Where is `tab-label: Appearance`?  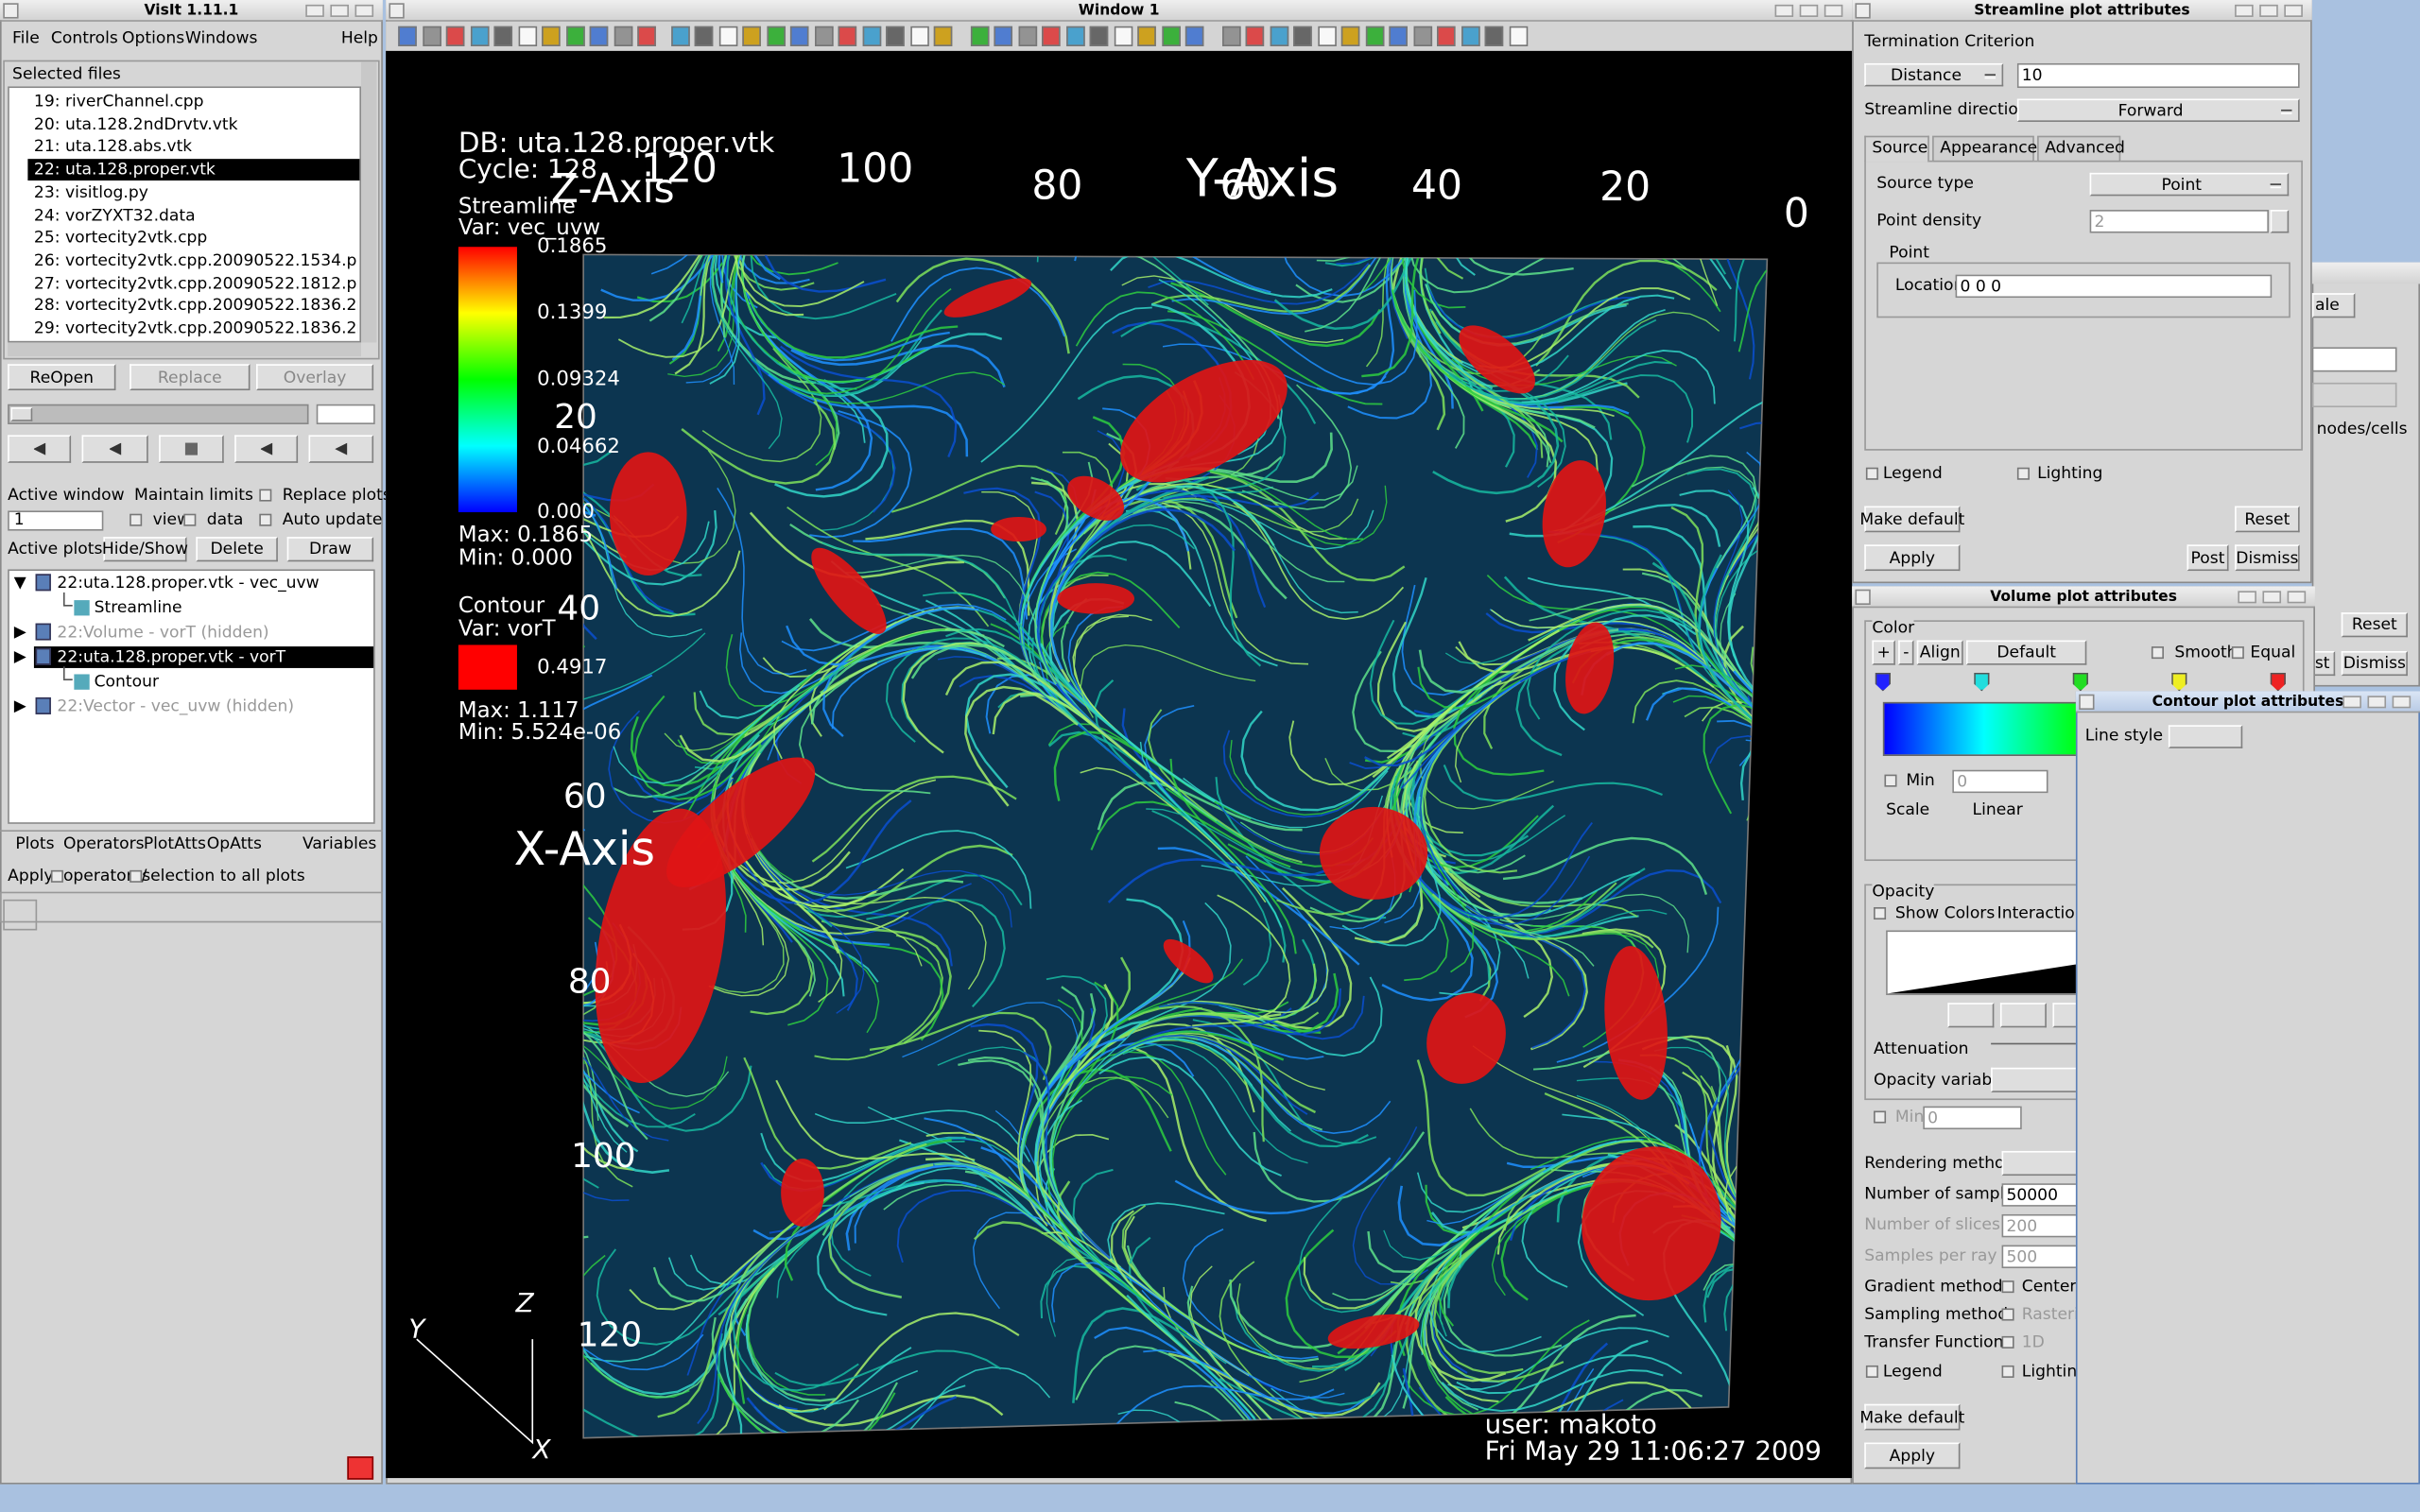
tab-label: Appearance is located at coordinates (1989, 148).